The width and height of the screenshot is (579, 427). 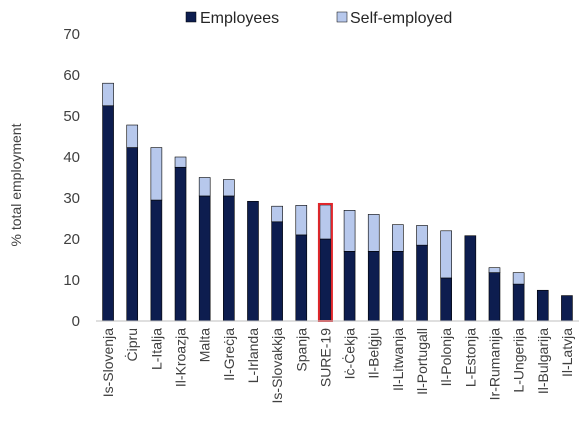 I want to click on x-tick-label: Iċ-Ċekja, so click(x=349, y=354).